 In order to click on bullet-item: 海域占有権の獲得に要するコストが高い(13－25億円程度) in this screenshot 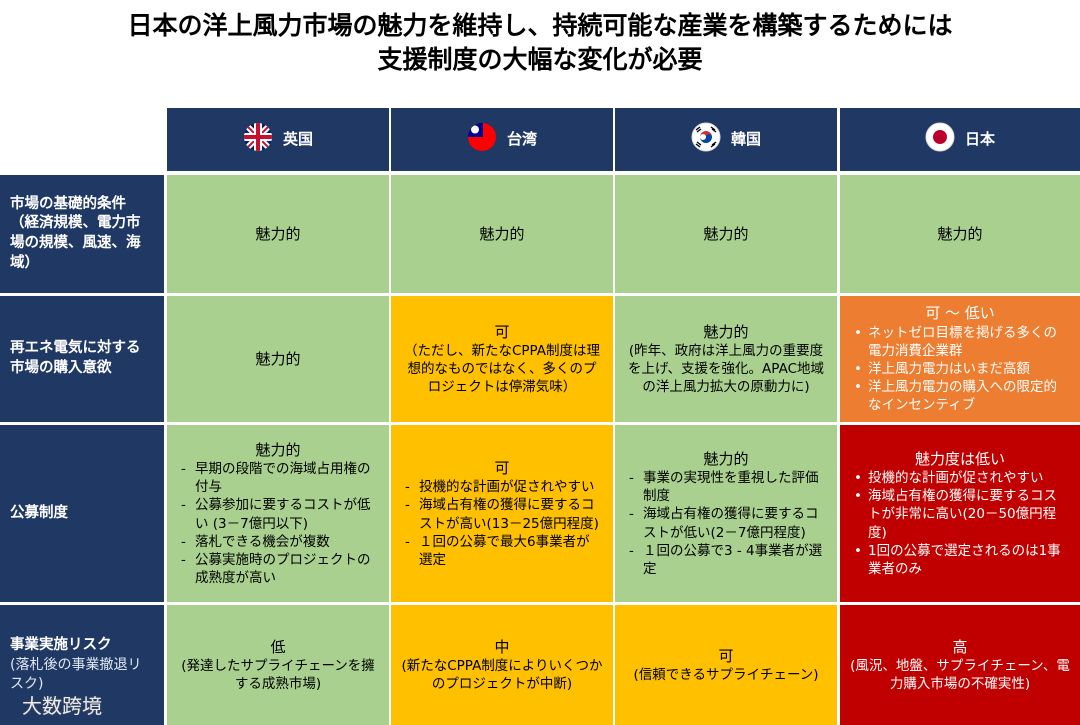, I will do `click(504, 514)`.